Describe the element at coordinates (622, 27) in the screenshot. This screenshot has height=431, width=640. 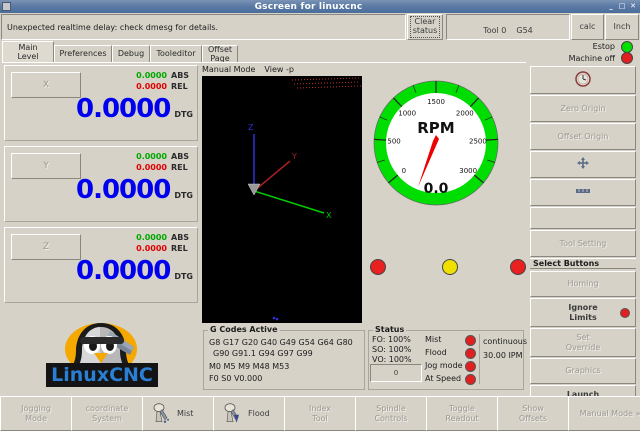
I see `units-button: Inch` at that location.